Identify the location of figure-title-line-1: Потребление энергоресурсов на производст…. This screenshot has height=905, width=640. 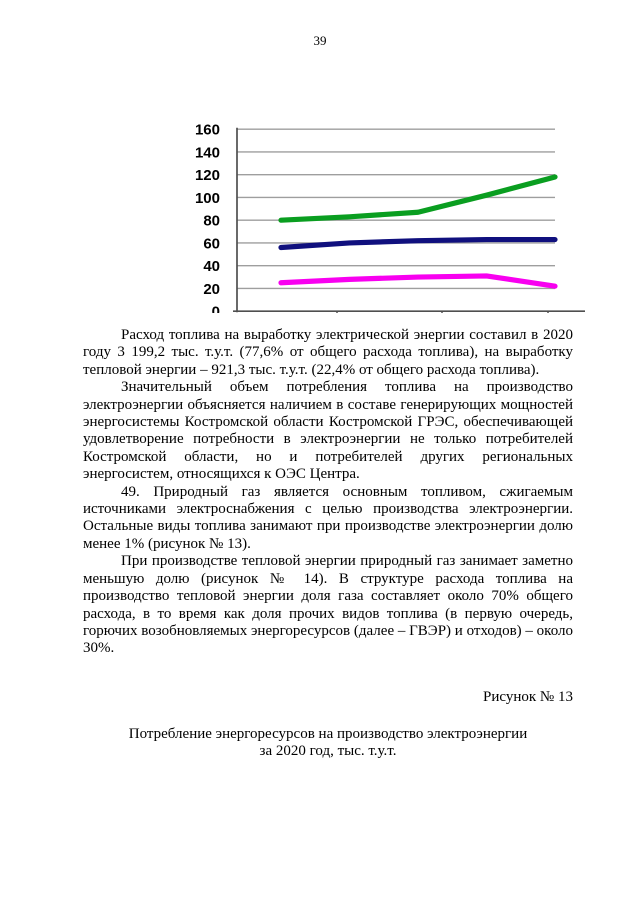
(328, 734).